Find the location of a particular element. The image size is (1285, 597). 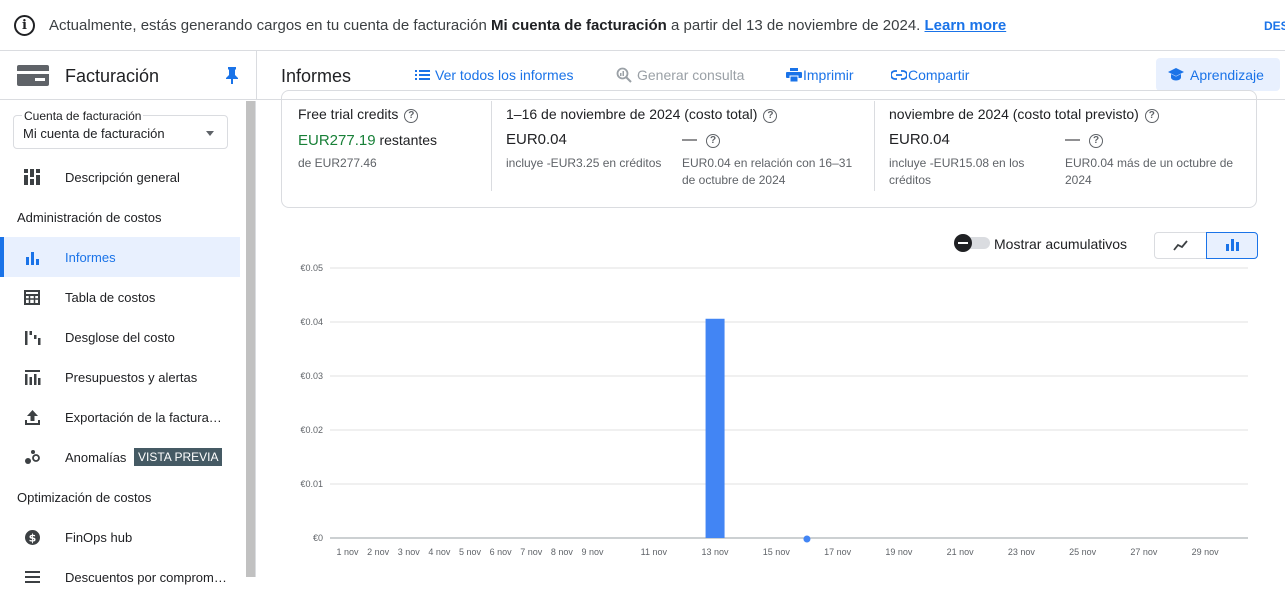

x-tick-label: 4 nov is located at coordinates (439, 552).